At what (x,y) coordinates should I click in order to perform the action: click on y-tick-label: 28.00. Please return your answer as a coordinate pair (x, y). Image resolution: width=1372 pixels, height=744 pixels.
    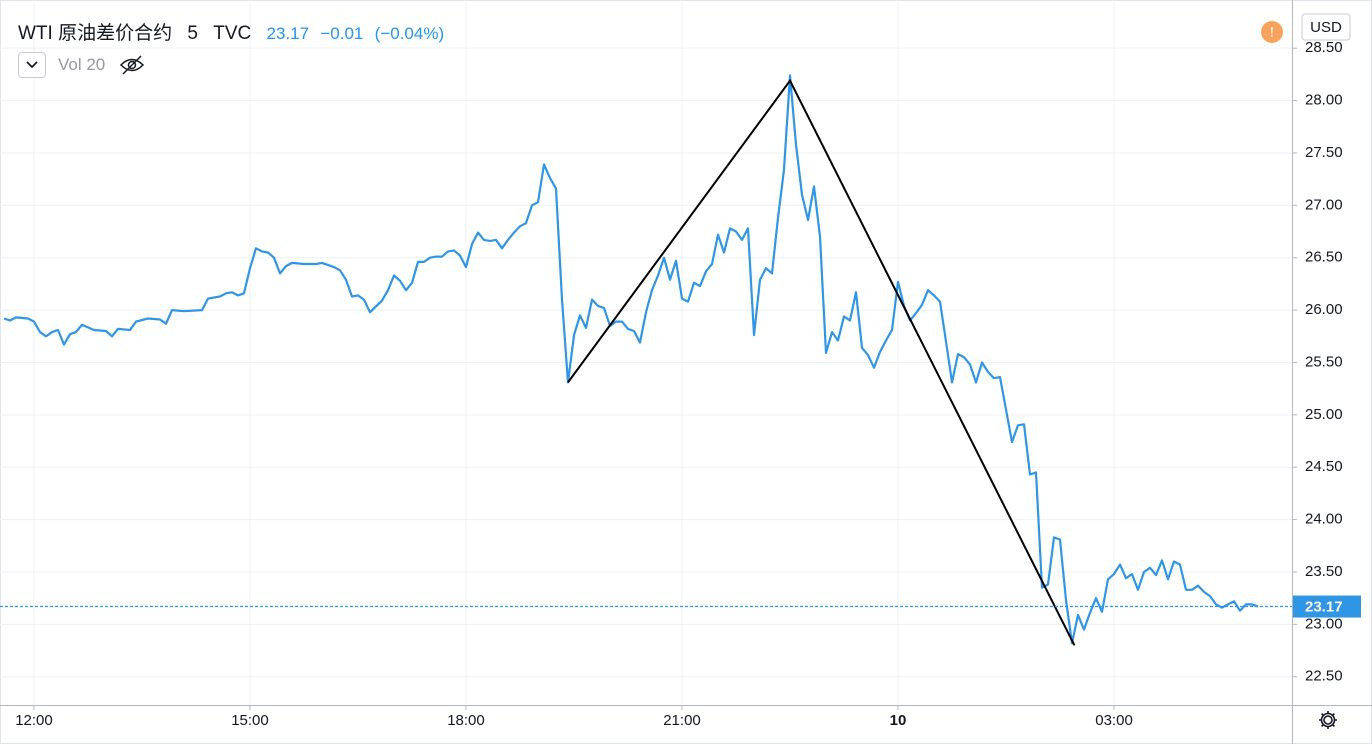
    Looking at the image, I should click on (1324, 100).